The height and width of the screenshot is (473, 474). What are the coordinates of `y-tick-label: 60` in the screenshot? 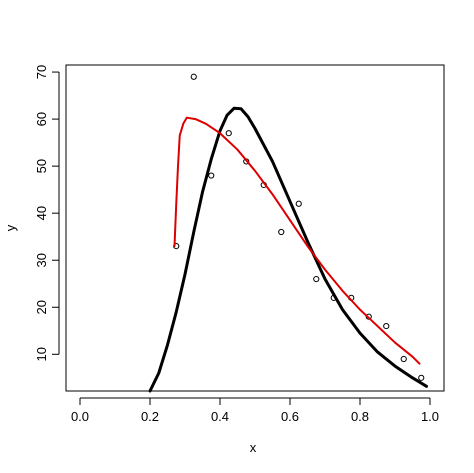 It's located at (41, 119).